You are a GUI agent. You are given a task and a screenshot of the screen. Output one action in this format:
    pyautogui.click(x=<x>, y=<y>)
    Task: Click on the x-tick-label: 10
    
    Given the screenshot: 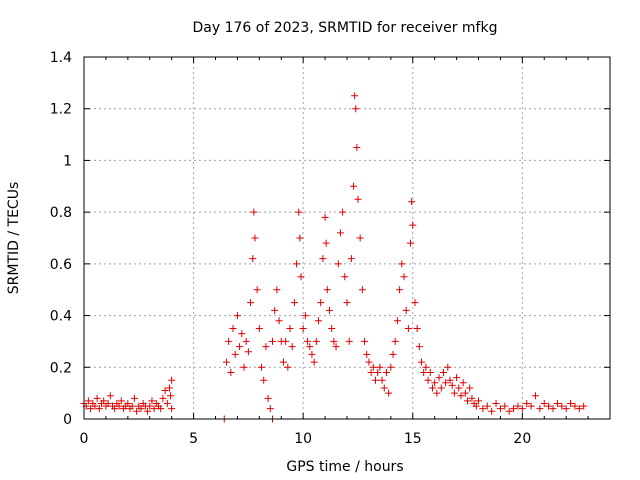 What is the action you would take?
    pyautogui.click(x=303, y=439)
    